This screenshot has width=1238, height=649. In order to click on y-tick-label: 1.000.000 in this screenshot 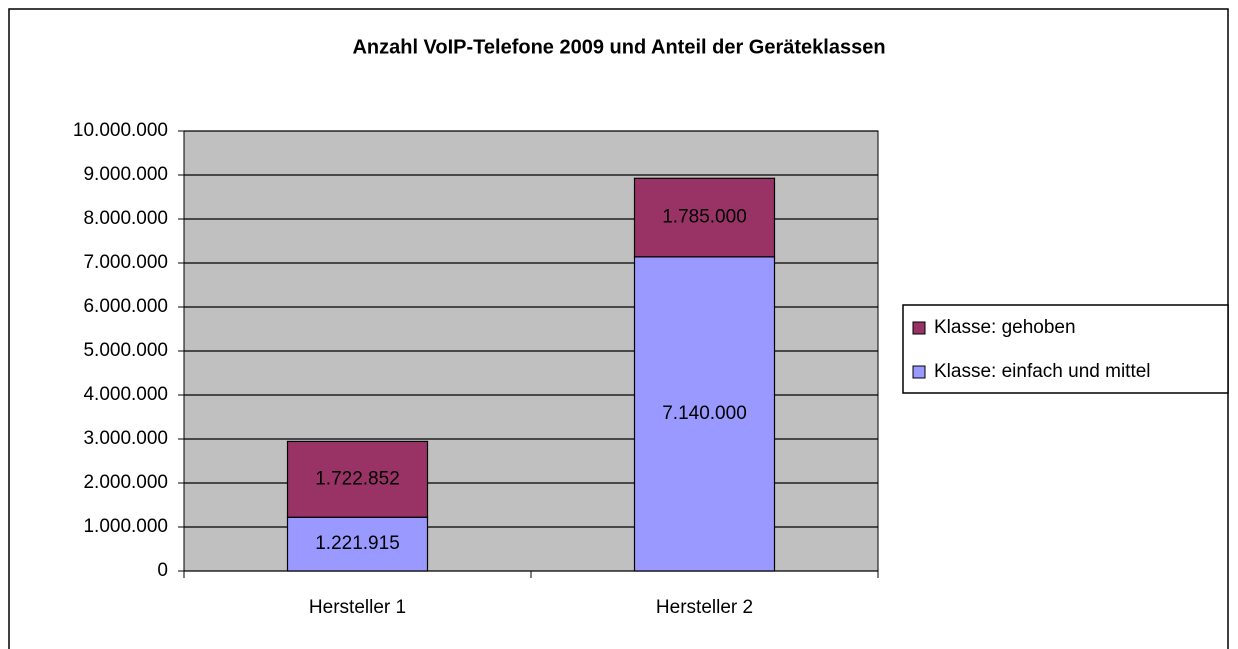, I will do `click(125, 526)`.